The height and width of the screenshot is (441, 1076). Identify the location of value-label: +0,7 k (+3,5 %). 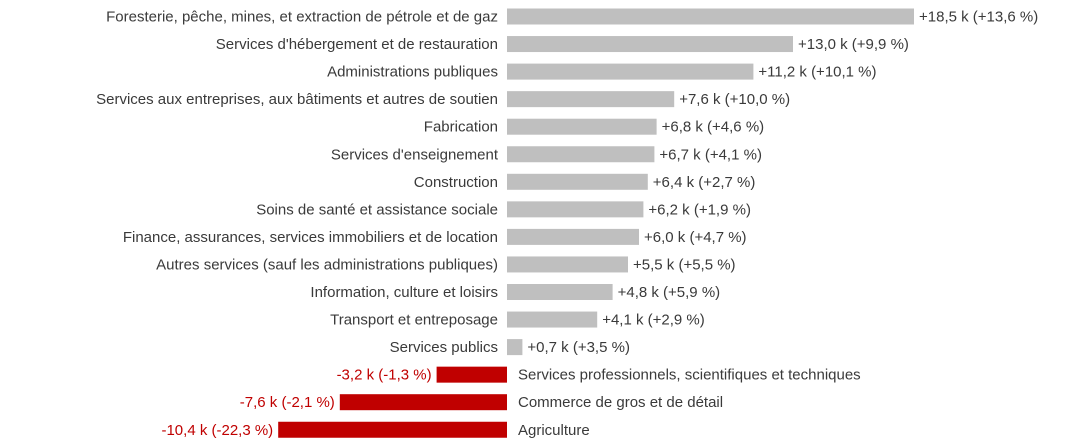
(578, 347).